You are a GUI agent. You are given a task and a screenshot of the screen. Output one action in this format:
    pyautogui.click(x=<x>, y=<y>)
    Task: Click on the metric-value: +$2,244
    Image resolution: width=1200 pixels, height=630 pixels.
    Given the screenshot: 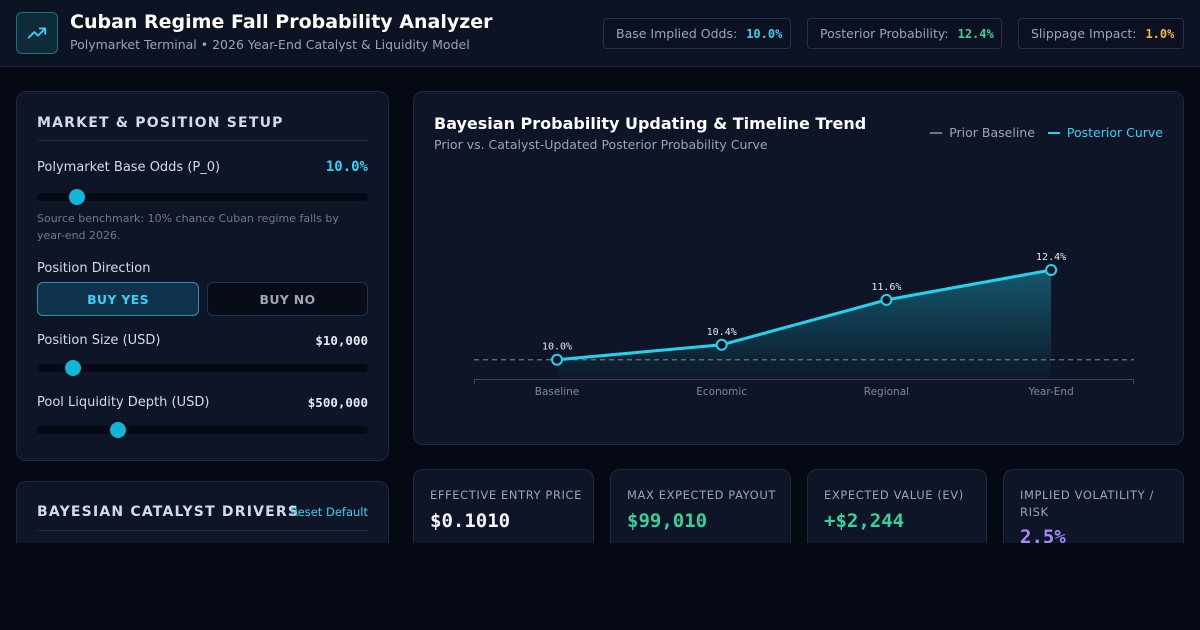 What is the action you would take?
    pyautogui.click(x=864, y=521)
    